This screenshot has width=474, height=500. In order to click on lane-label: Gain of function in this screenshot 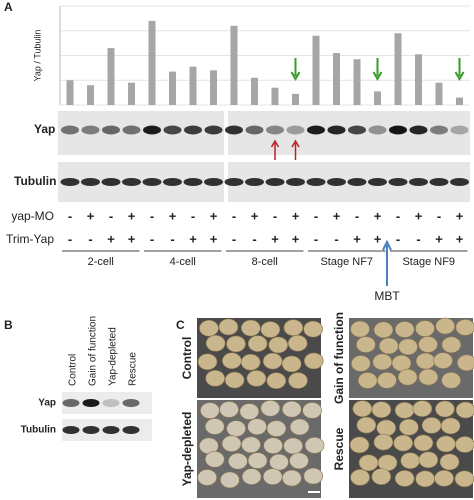, I will do `click(93, 351)`.